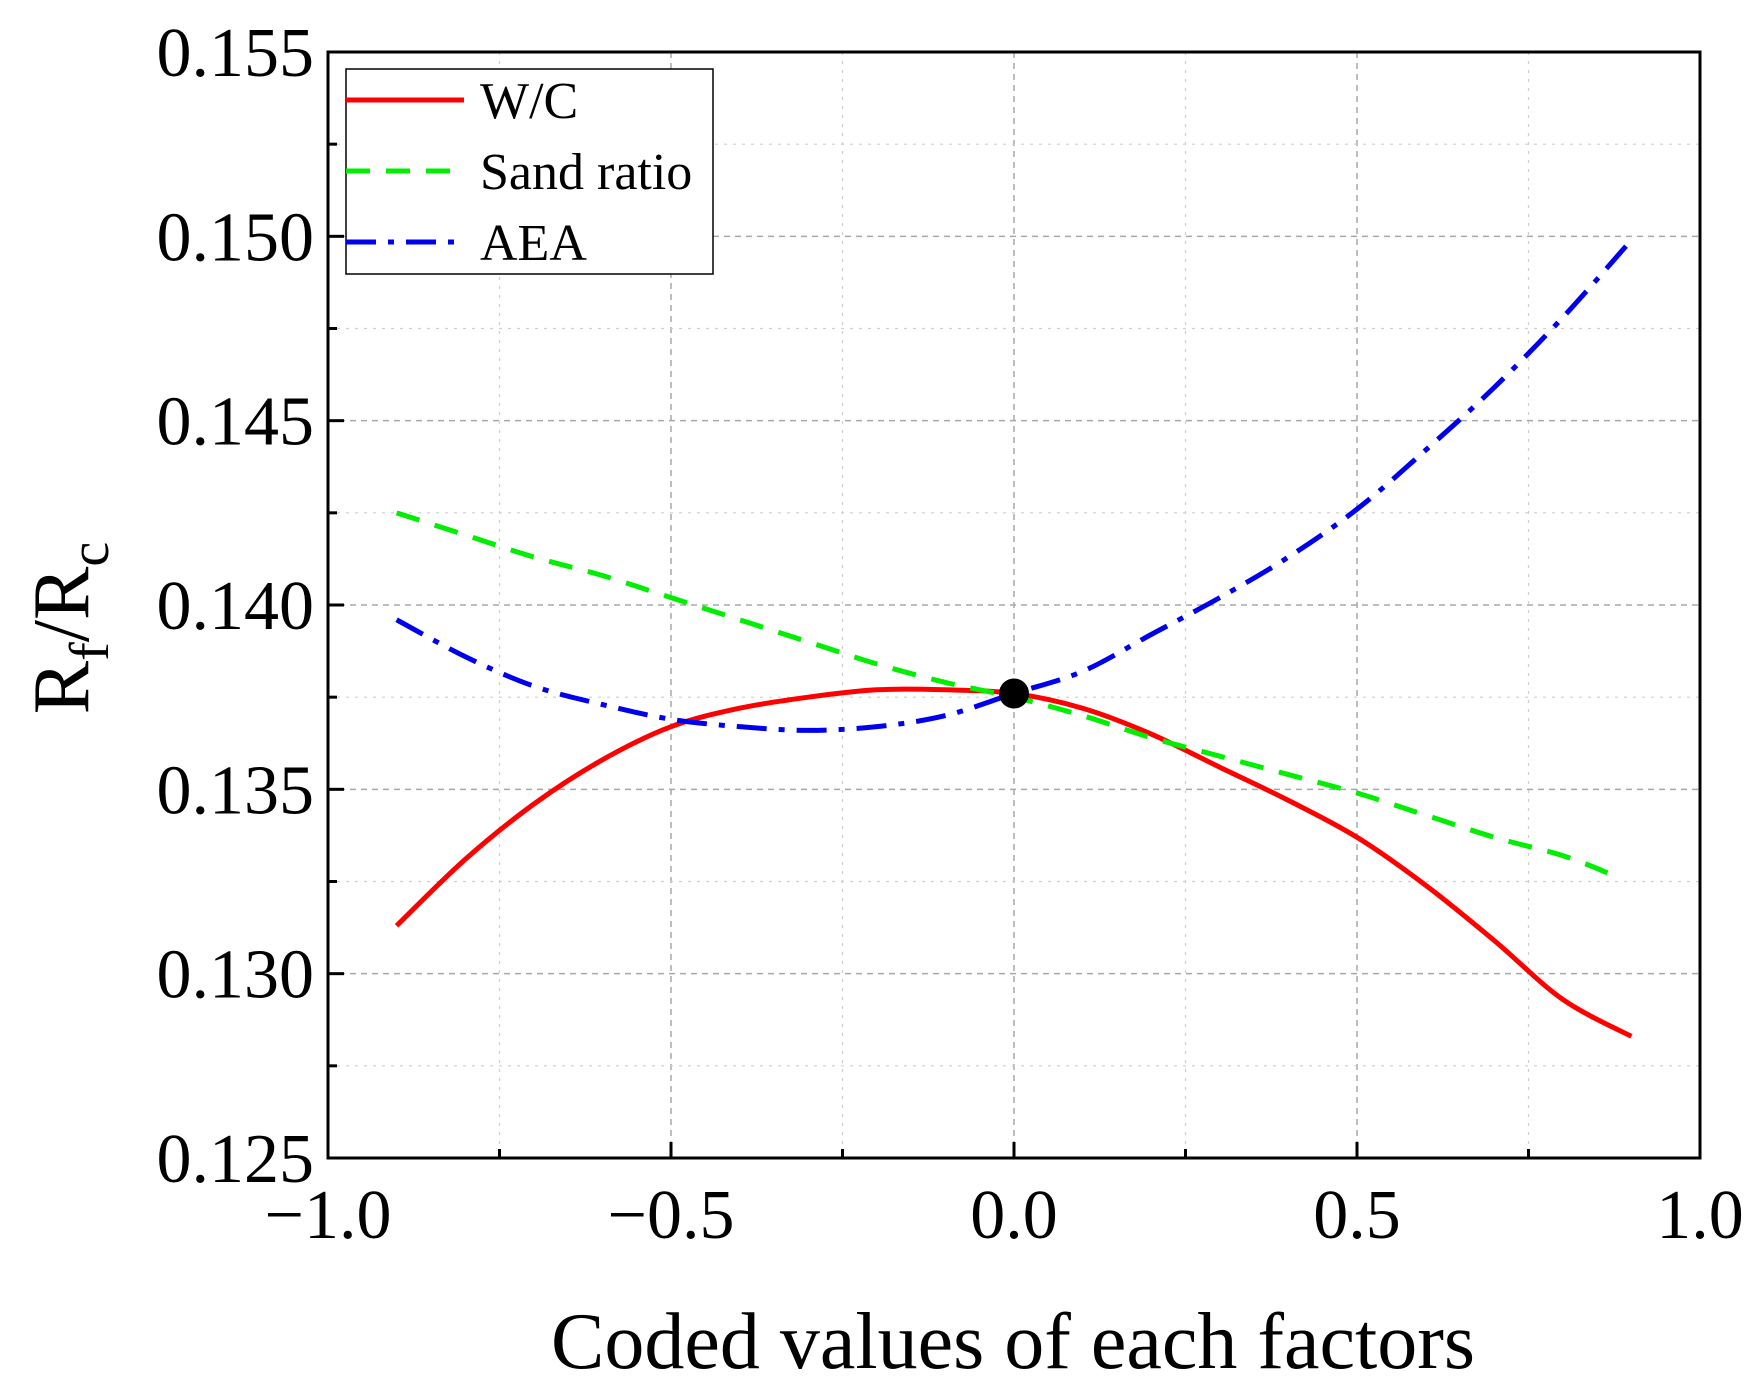 This screenshot has width=1760, height=1391. I want to click on center-point-marker, so click(1014, 693).